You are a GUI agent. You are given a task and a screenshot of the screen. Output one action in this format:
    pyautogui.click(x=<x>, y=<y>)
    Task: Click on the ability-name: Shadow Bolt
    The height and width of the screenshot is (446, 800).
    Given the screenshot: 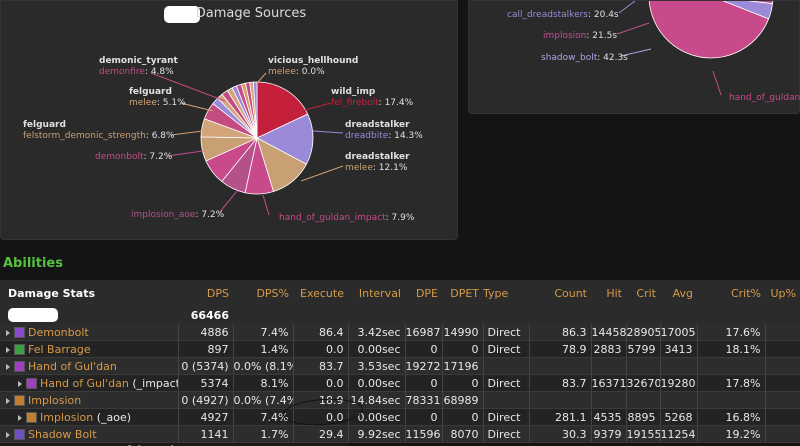 What is the action you would take?
    pyautogui.click(x=62, y=434)
    